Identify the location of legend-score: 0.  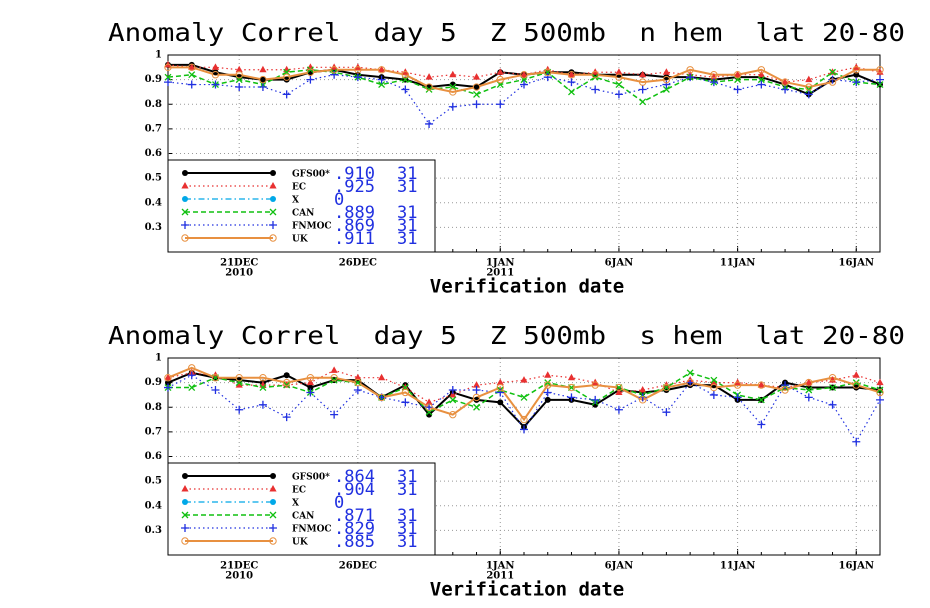
(339, 200).